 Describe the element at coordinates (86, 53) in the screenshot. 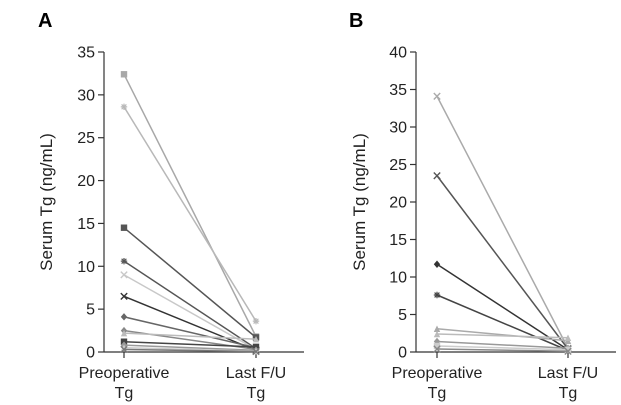

I see `panel-a-y-tick-label: 35` at that location.